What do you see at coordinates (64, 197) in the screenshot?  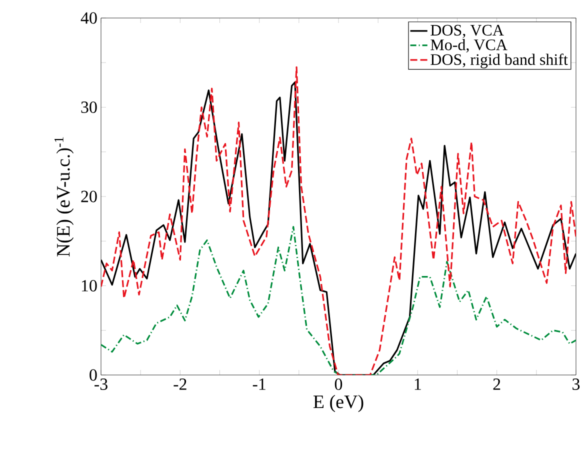 I see `y-axis-title: N(E) (eV-u.c.)$^{-1}$` at bounding box center [64, 197].